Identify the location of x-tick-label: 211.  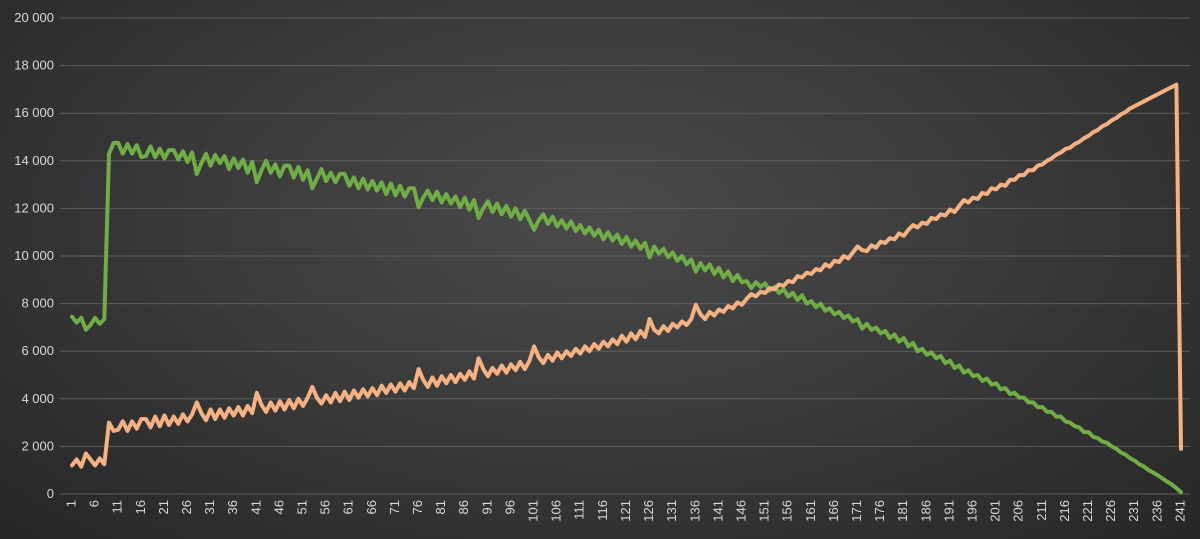
(1041, 510).